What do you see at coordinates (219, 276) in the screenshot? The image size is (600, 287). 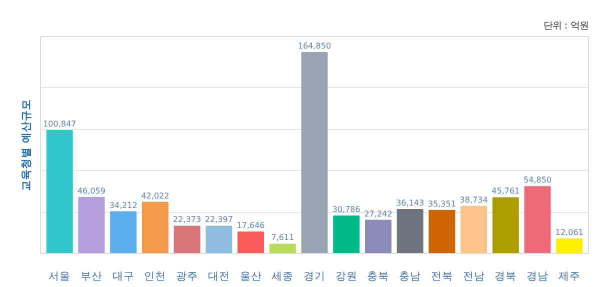 I see `x-tick-label: 대전` at bounding box center [219, 276].